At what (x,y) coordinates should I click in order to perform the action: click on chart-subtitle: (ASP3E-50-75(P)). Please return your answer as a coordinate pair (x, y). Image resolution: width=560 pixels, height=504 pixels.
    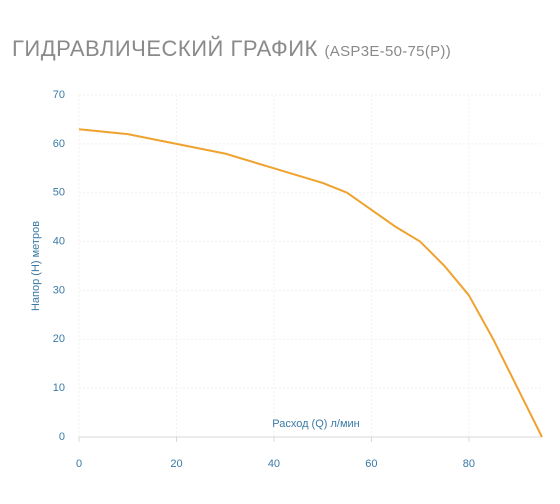
    Looking at the image, I should click on (388, 51).